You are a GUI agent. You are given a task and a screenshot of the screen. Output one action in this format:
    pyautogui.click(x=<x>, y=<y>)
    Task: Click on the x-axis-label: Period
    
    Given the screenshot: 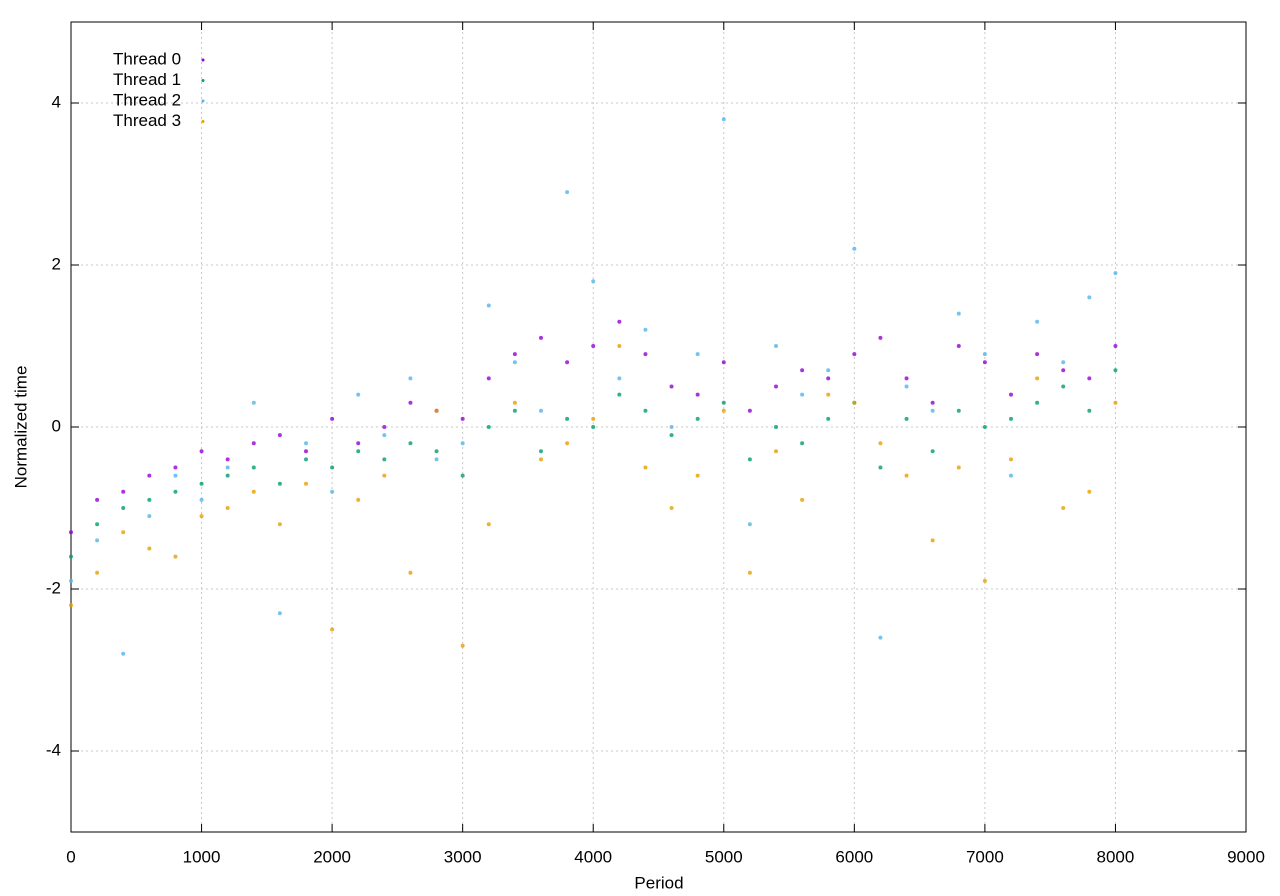 What is the action you would take?
    pyautogui.click(x=658, y=882)
    